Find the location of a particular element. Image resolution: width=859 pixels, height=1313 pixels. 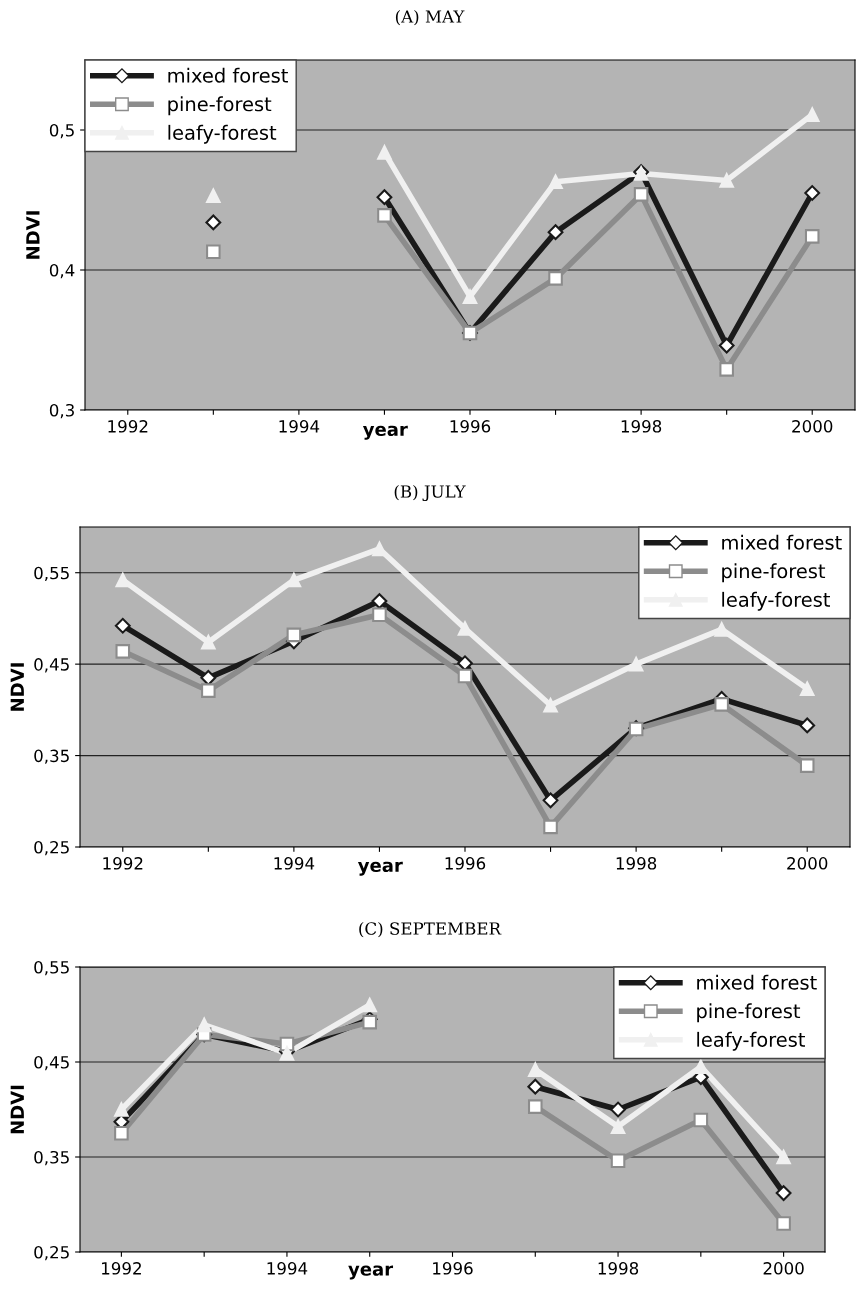

y-tick-label: 0,3 is located at coordinates (61, 411).